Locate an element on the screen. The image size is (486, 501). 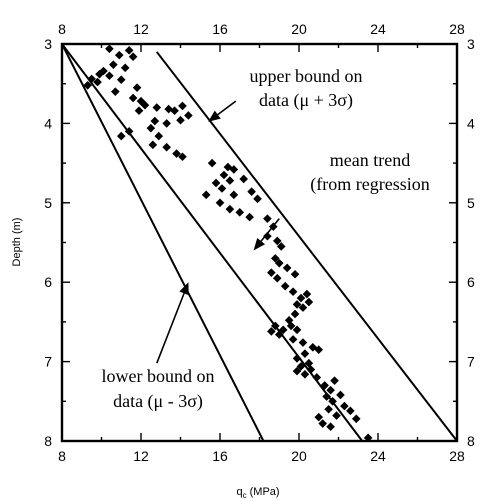
lower-arrow-shaft is located at coordinates (170, 328).